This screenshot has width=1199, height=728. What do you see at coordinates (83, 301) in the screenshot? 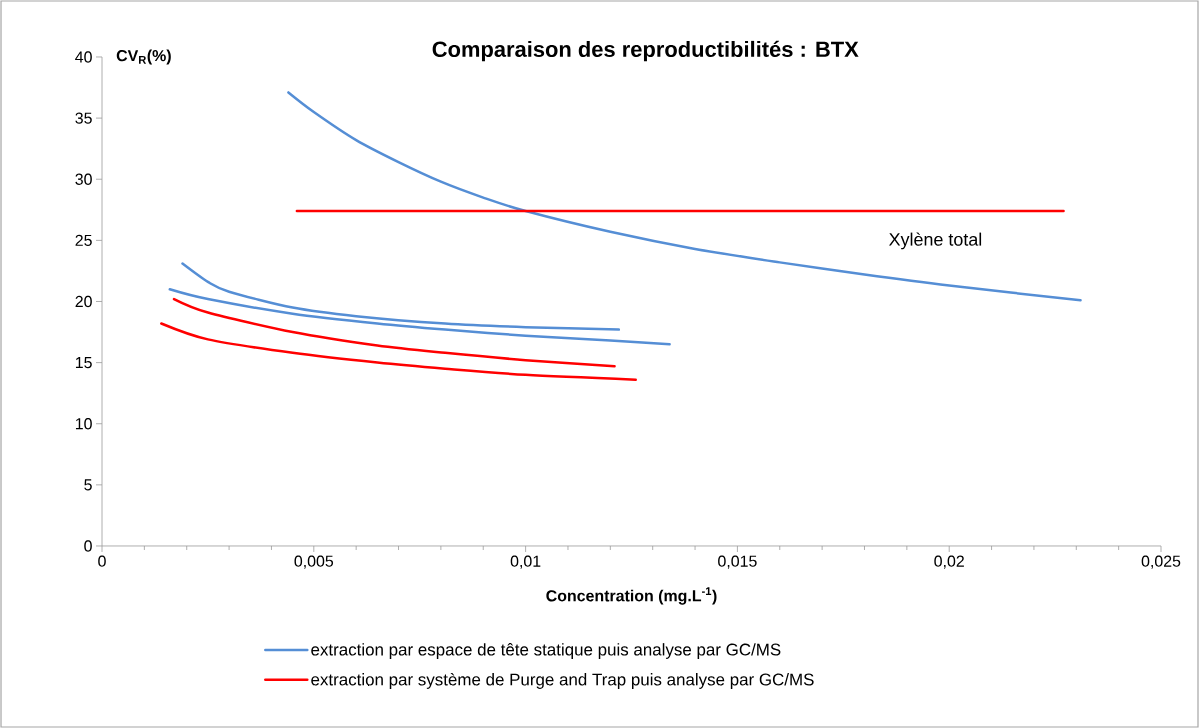
I see `y-tick-label: 20` at bounding box center [83, 301].